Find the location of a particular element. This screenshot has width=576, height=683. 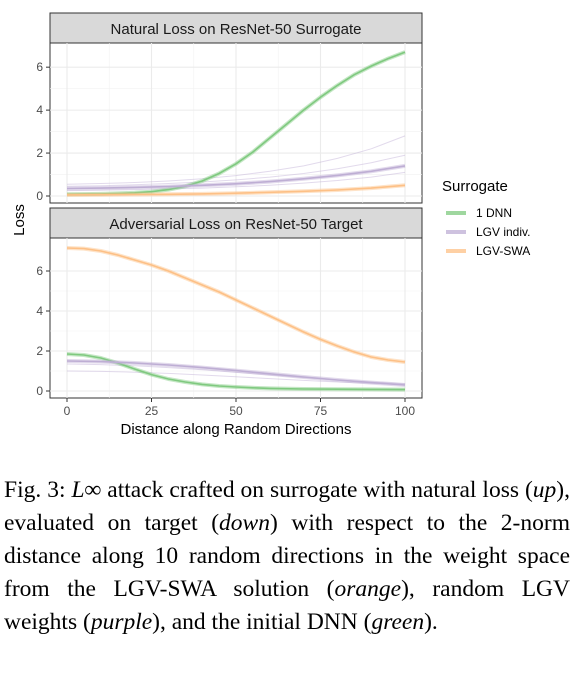

strip-adversarial-loss is located at coordinates (236, 223).